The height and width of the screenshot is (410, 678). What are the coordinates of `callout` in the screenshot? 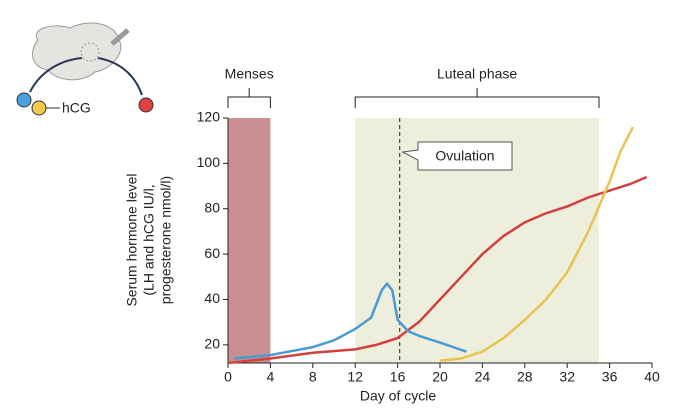 It's located at (457, 156).